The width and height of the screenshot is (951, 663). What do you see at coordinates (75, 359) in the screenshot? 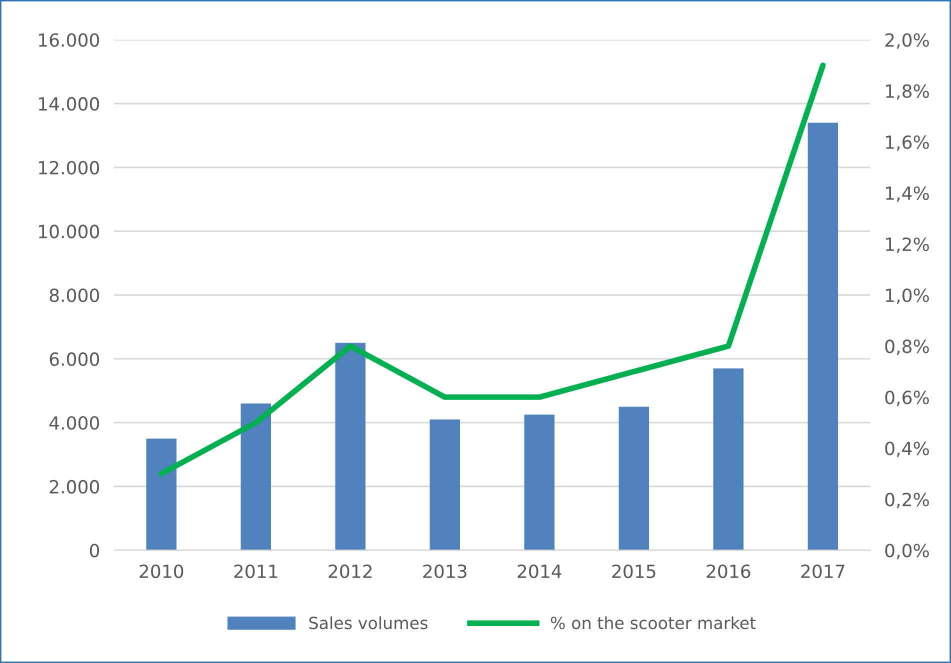
I see `y-tick-label: 6.000` at bounding box center [75, 359].